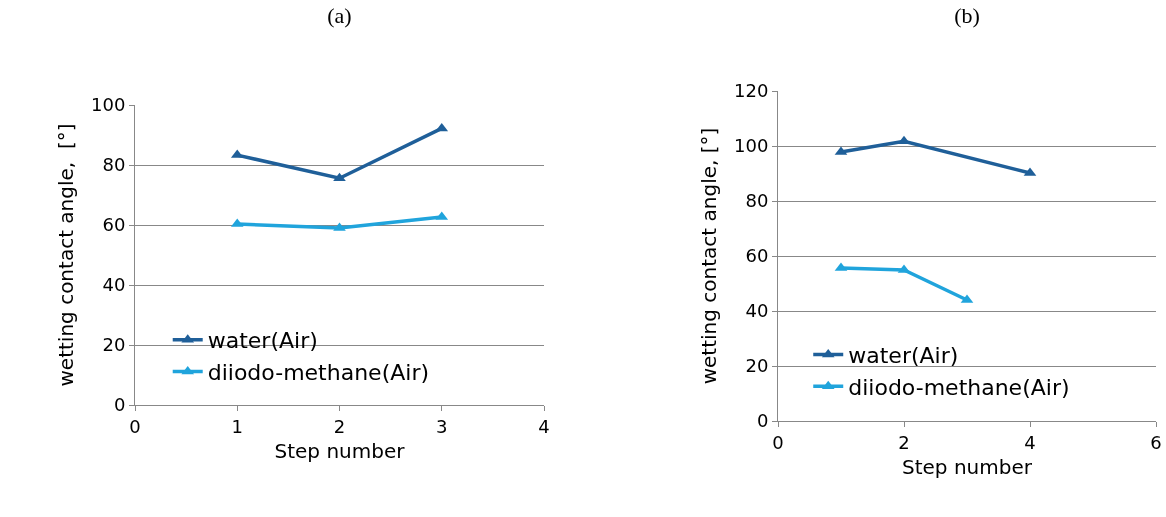 This screenshot has height=517, width=1166. I want to click on x-tick-label: 1, so click(237, 426).